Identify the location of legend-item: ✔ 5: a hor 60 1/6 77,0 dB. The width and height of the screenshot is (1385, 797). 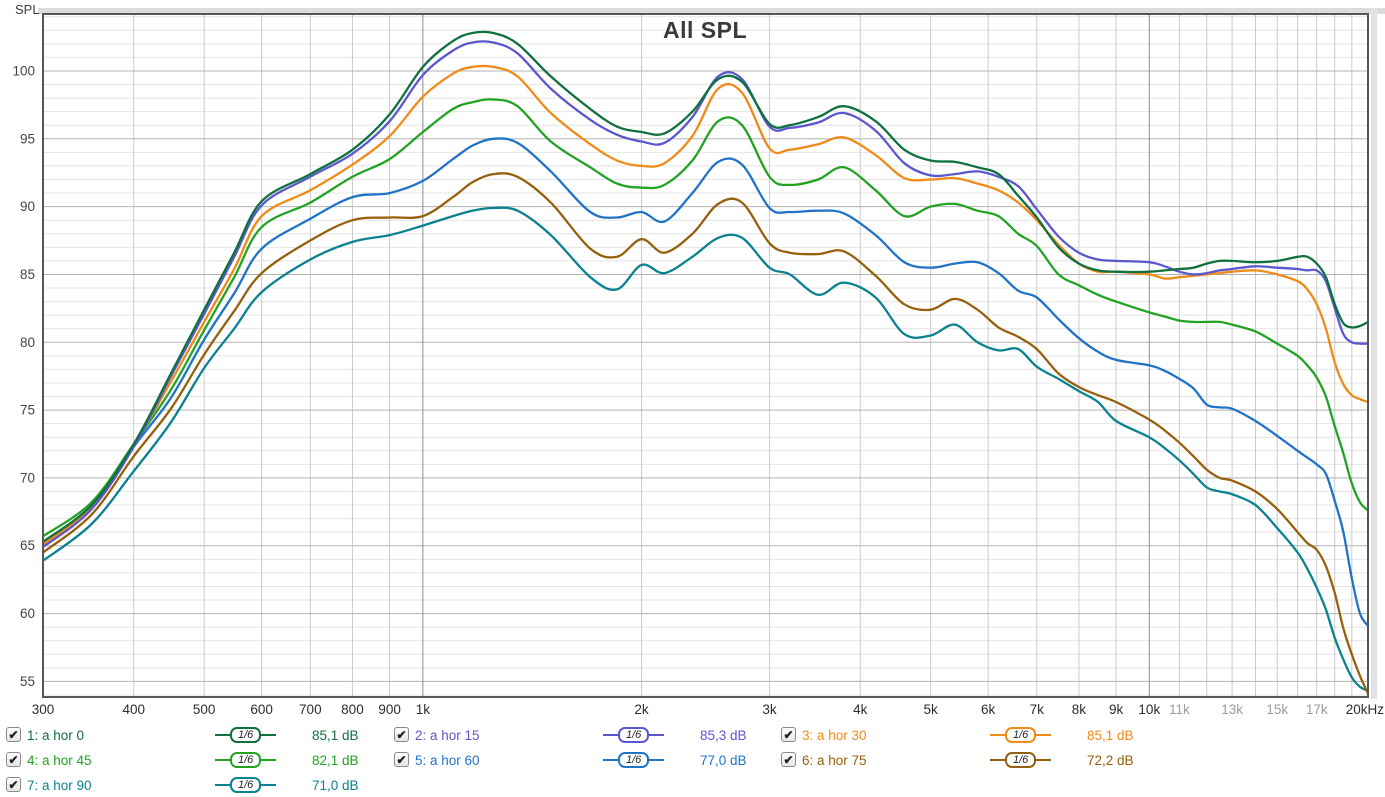
(580, 760).